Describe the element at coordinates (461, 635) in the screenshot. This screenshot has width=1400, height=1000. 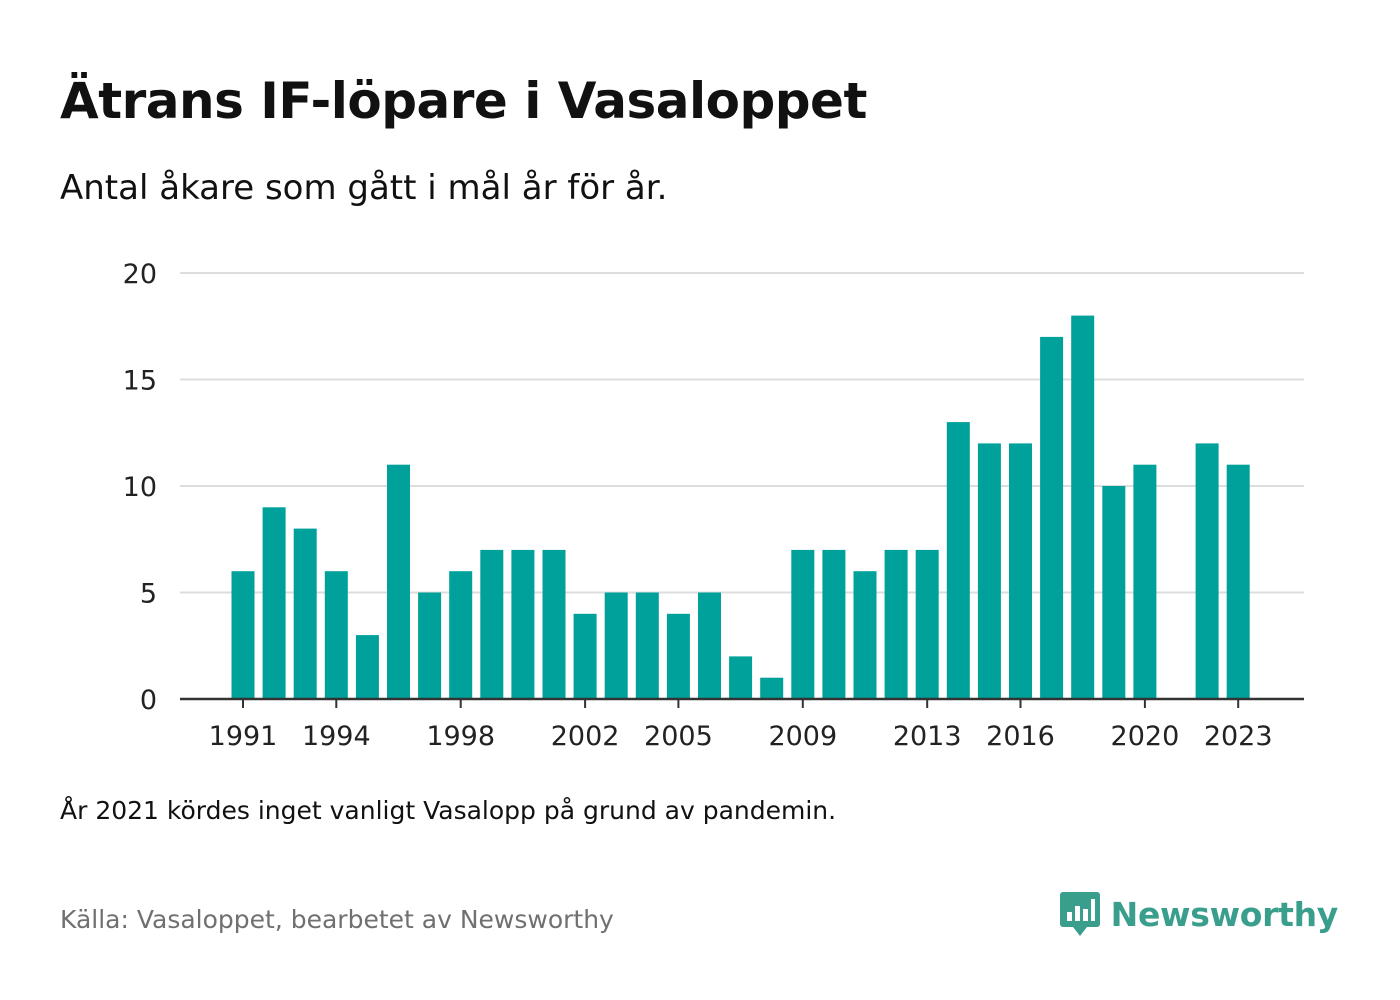
I see `bar-1998` at that location.